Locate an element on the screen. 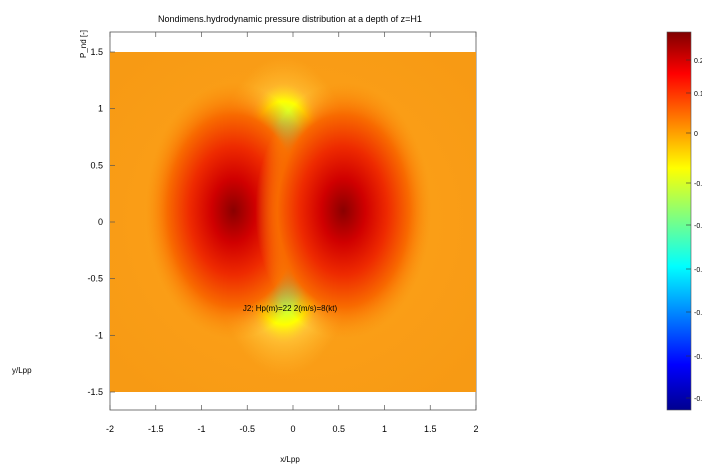 The image size is (702, 466). y-tick-label: 0.5 is located at coordinates (96, 165).